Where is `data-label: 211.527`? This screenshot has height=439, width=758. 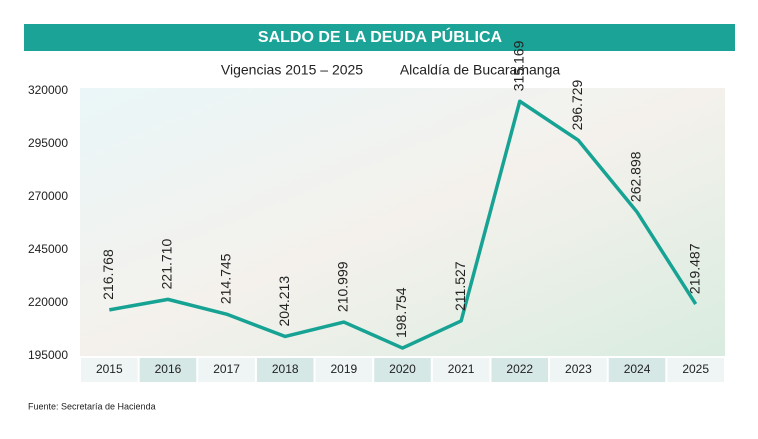 data-label: 211.527 is located at coordinates (460, 286).